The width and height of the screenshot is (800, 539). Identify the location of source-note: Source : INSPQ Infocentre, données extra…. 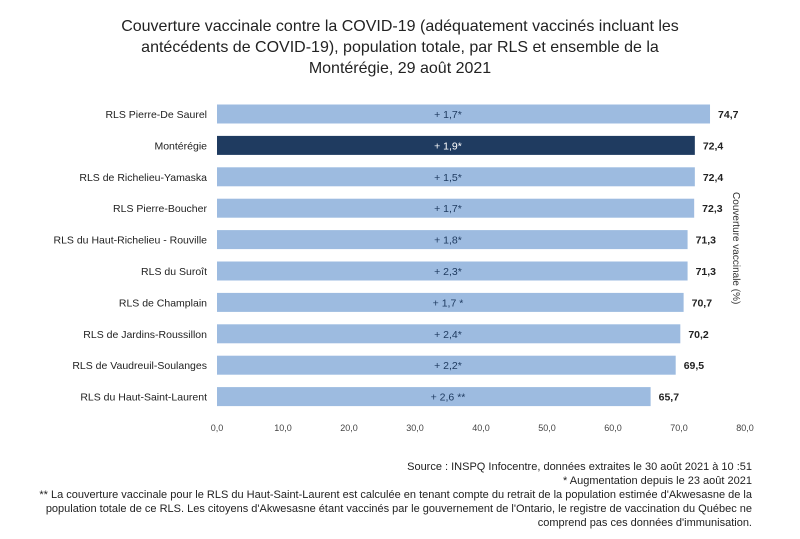
(579, 467).